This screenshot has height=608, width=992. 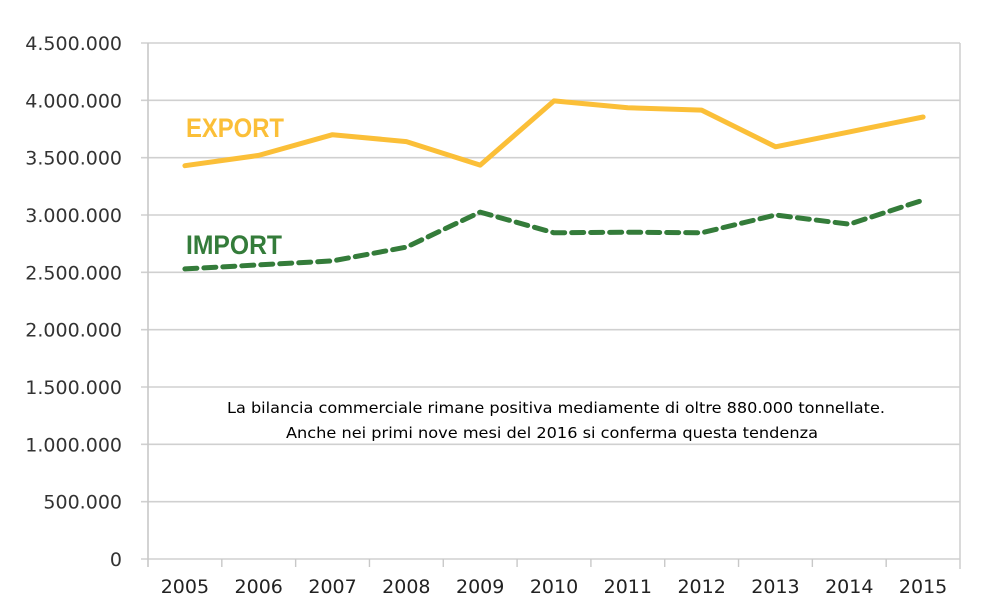 What do you see at coordinates (701, 587) in the screenshot?
I see `x-tick-label: 2012` at bounding box center [701, 587].